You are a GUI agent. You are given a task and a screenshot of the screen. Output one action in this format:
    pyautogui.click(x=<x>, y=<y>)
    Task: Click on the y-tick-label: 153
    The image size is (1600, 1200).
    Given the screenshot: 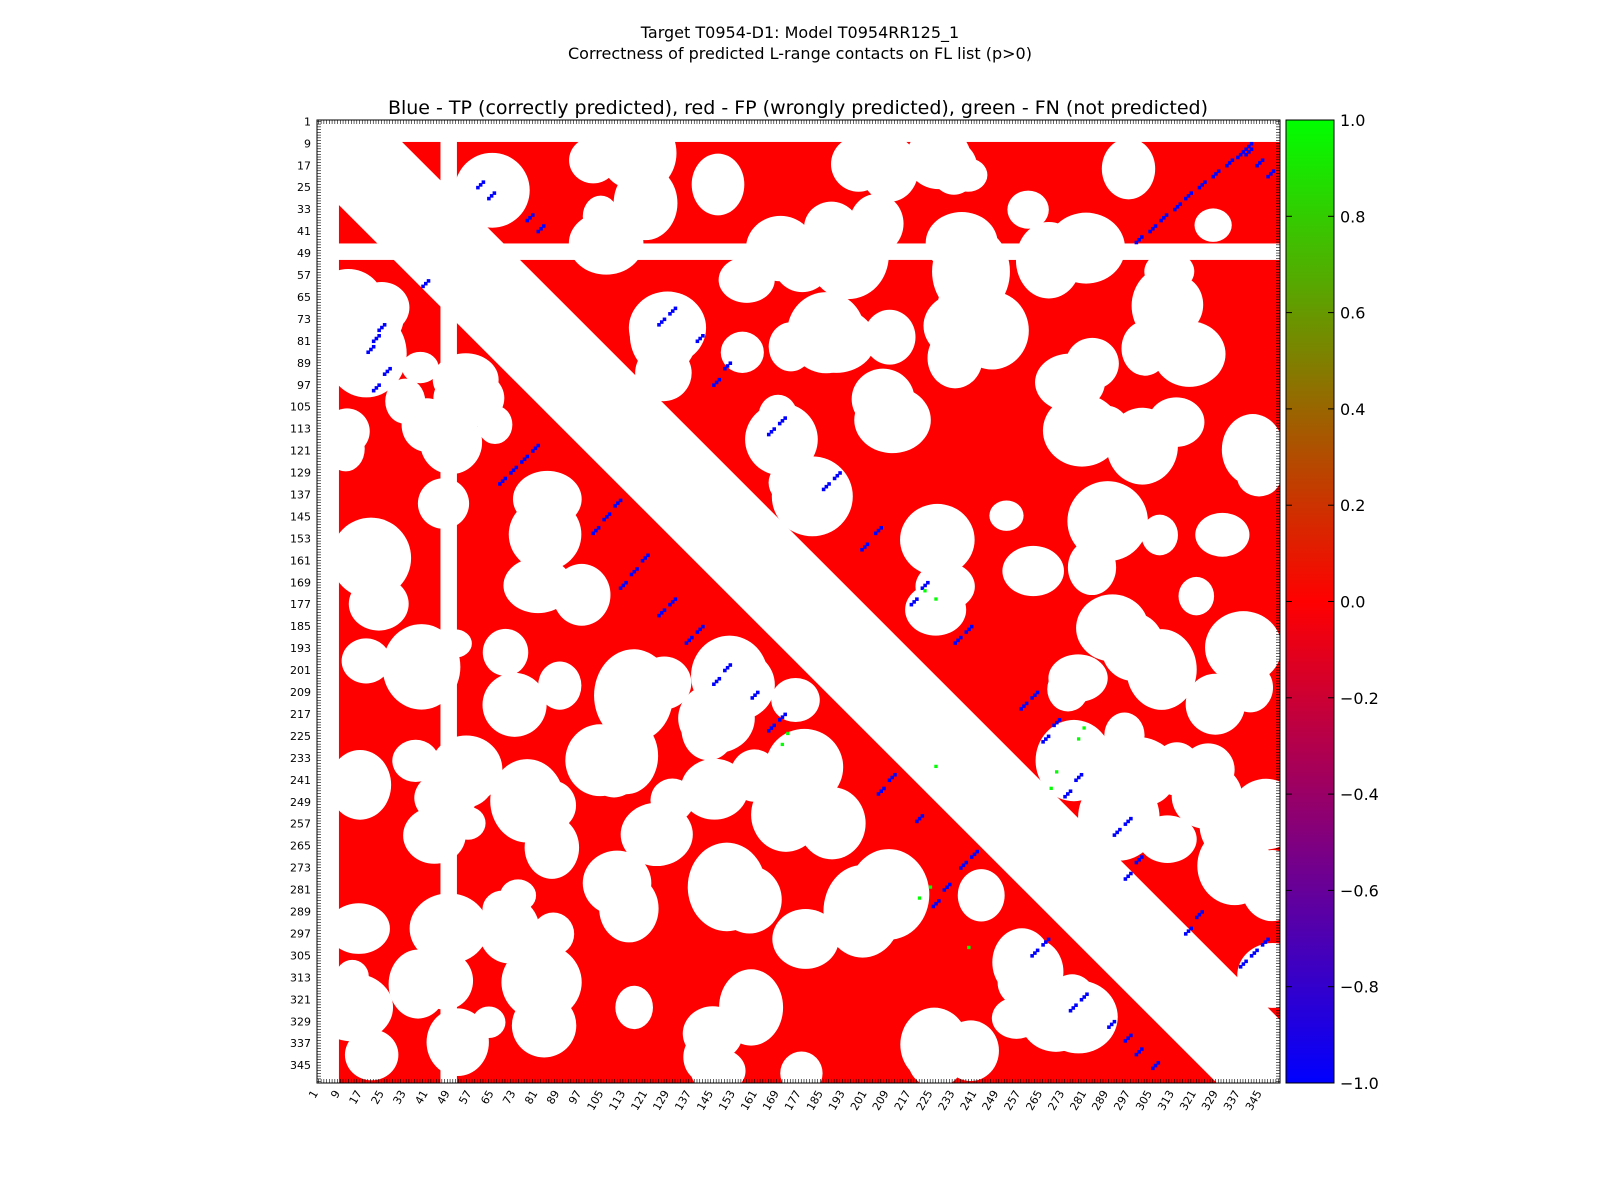 What is the action you would take?
    pyautogui.click(x=300, y=538)
    